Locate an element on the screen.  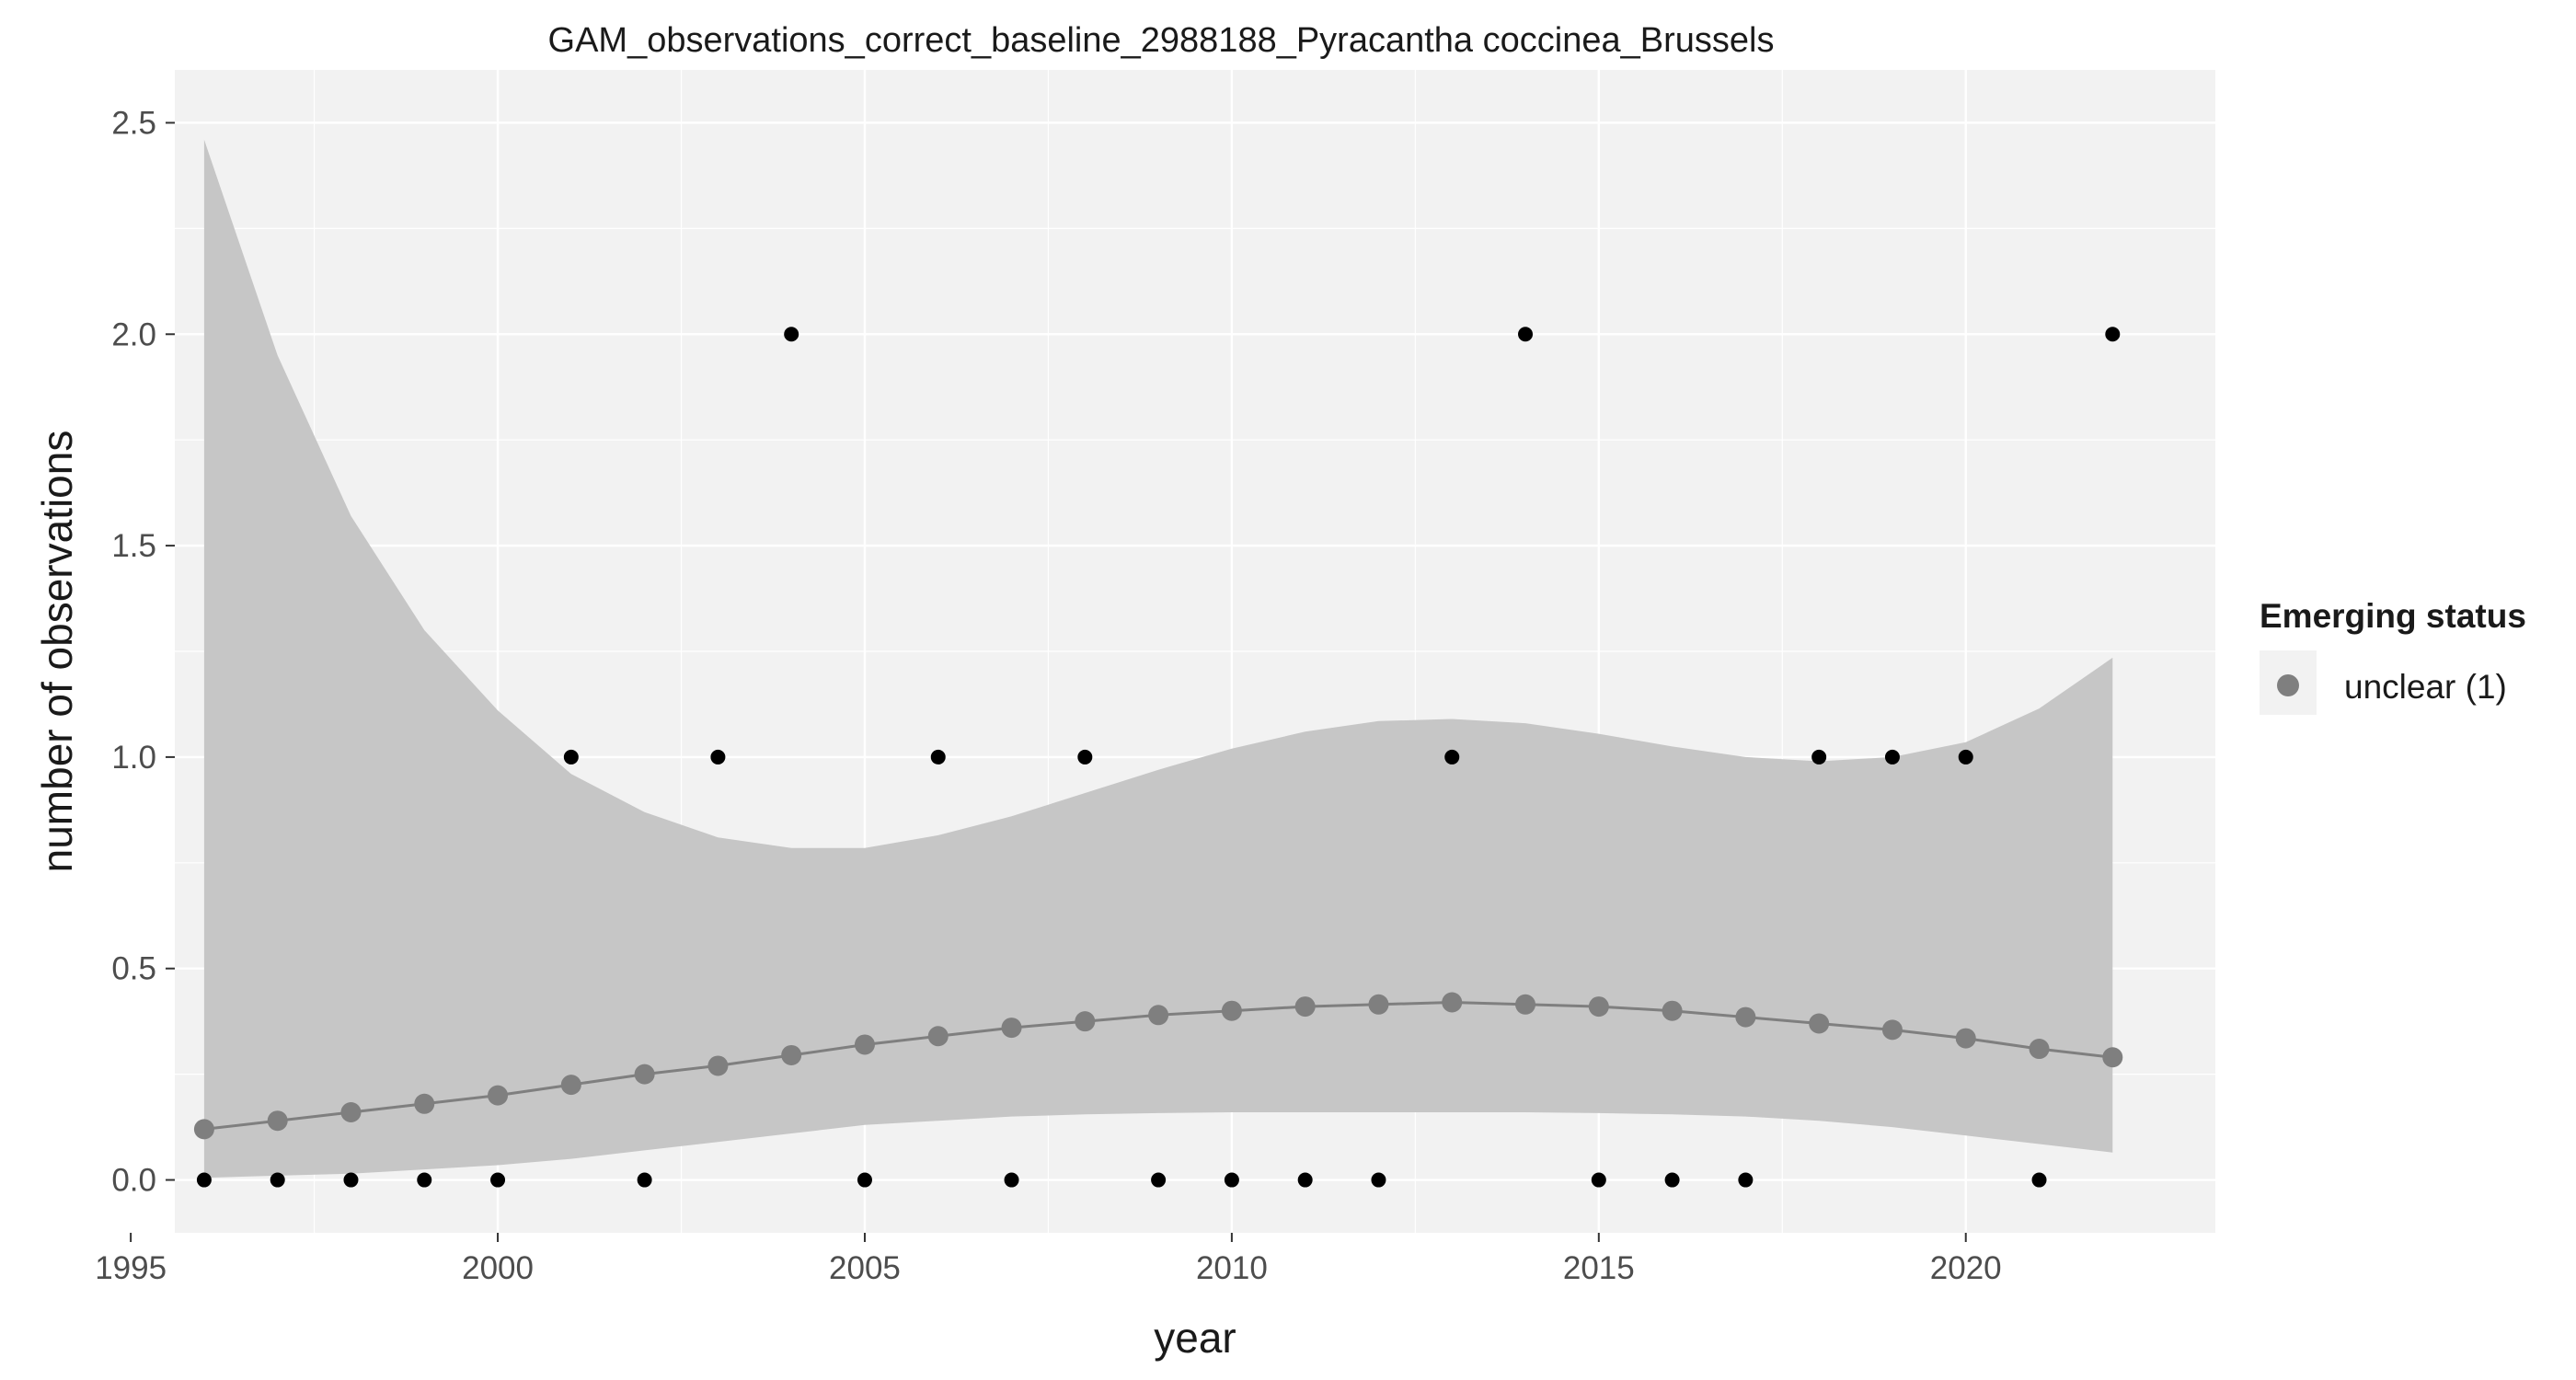
y-tick-label: 0.5 is located at coordinates (133, 969).